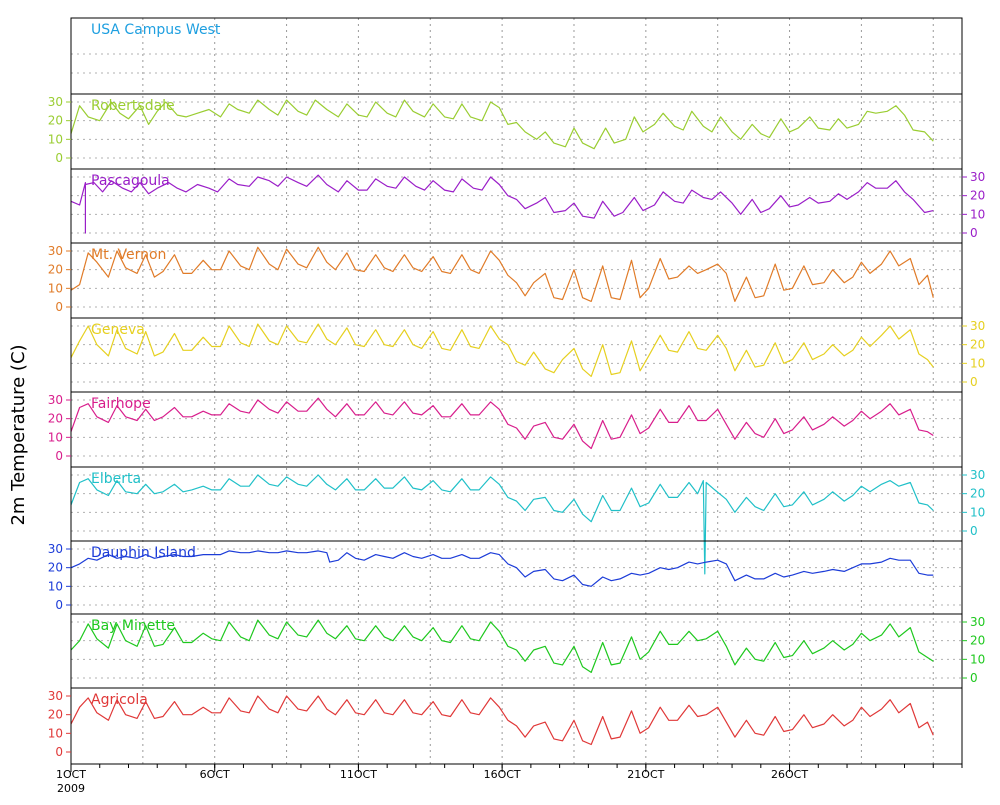 This screenshot has height=805, width=1000. I want to click on panel-label: Dauphin Island, so click(143, 553).